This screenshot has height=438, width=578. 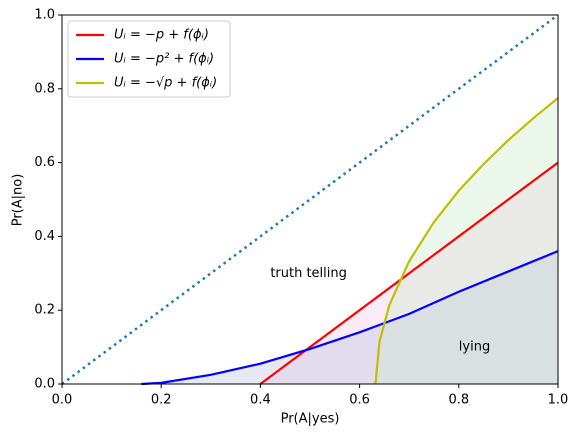 I want to click on legend-box, so click(x=149, y=59).